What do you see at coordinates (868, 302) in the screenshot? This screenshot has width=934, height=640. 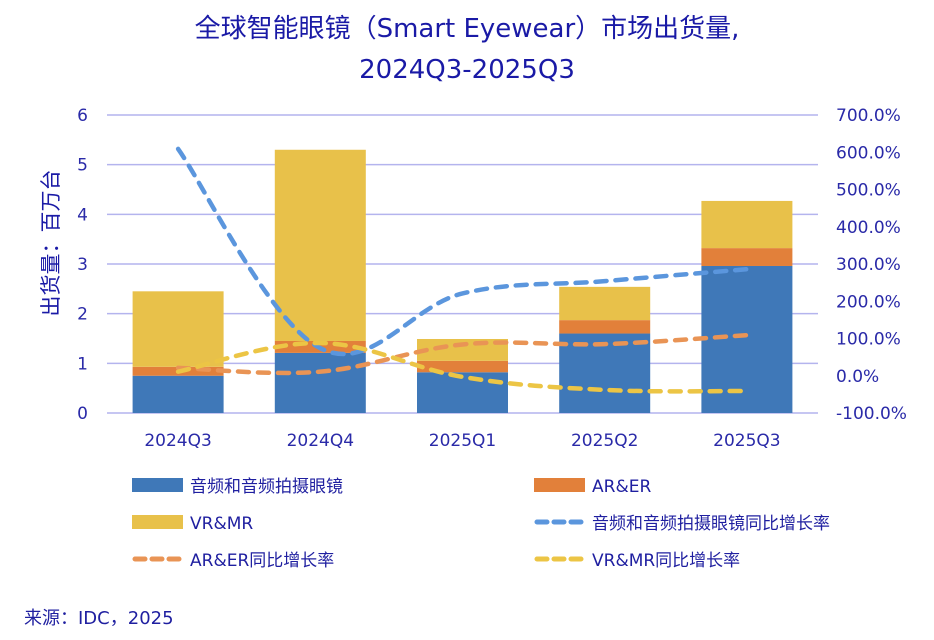 I see `y2-tick-label: 200.0%` at bounding box center [868, 302].